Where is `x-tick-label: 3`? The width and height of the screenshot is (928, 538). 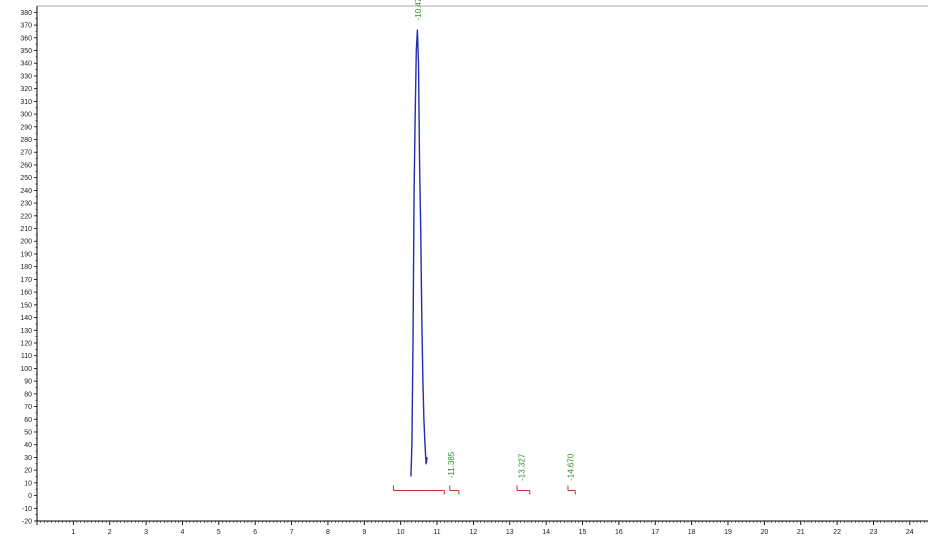 x-tick-label: 3 is located at coordinates (146, 532).